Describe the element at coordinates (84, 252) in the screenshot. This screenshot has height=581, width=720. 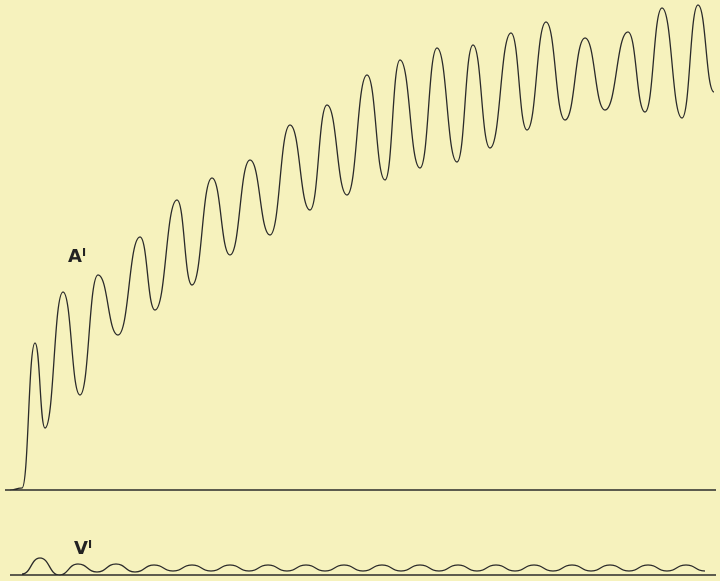
I see `label-a-sup: I` at that location.